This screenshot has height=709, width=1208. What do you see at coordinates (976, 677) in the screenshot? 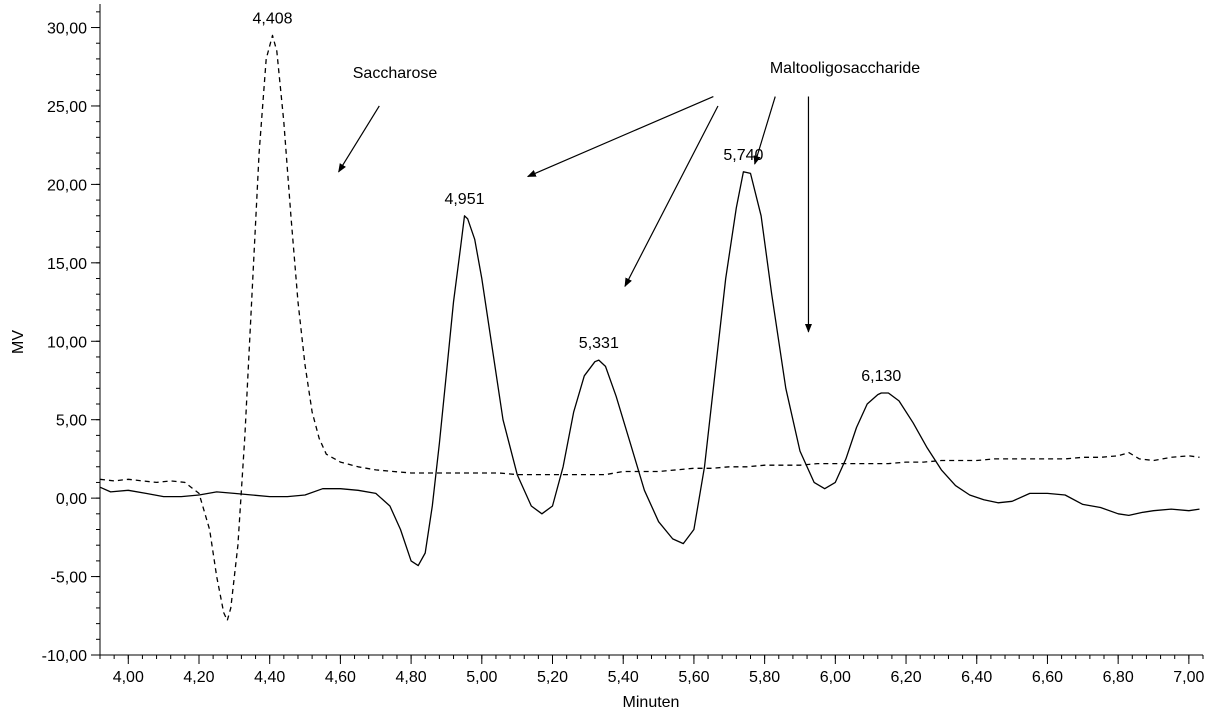
I see `x-tick-label: 6,40` at bounding box center [976, 677].